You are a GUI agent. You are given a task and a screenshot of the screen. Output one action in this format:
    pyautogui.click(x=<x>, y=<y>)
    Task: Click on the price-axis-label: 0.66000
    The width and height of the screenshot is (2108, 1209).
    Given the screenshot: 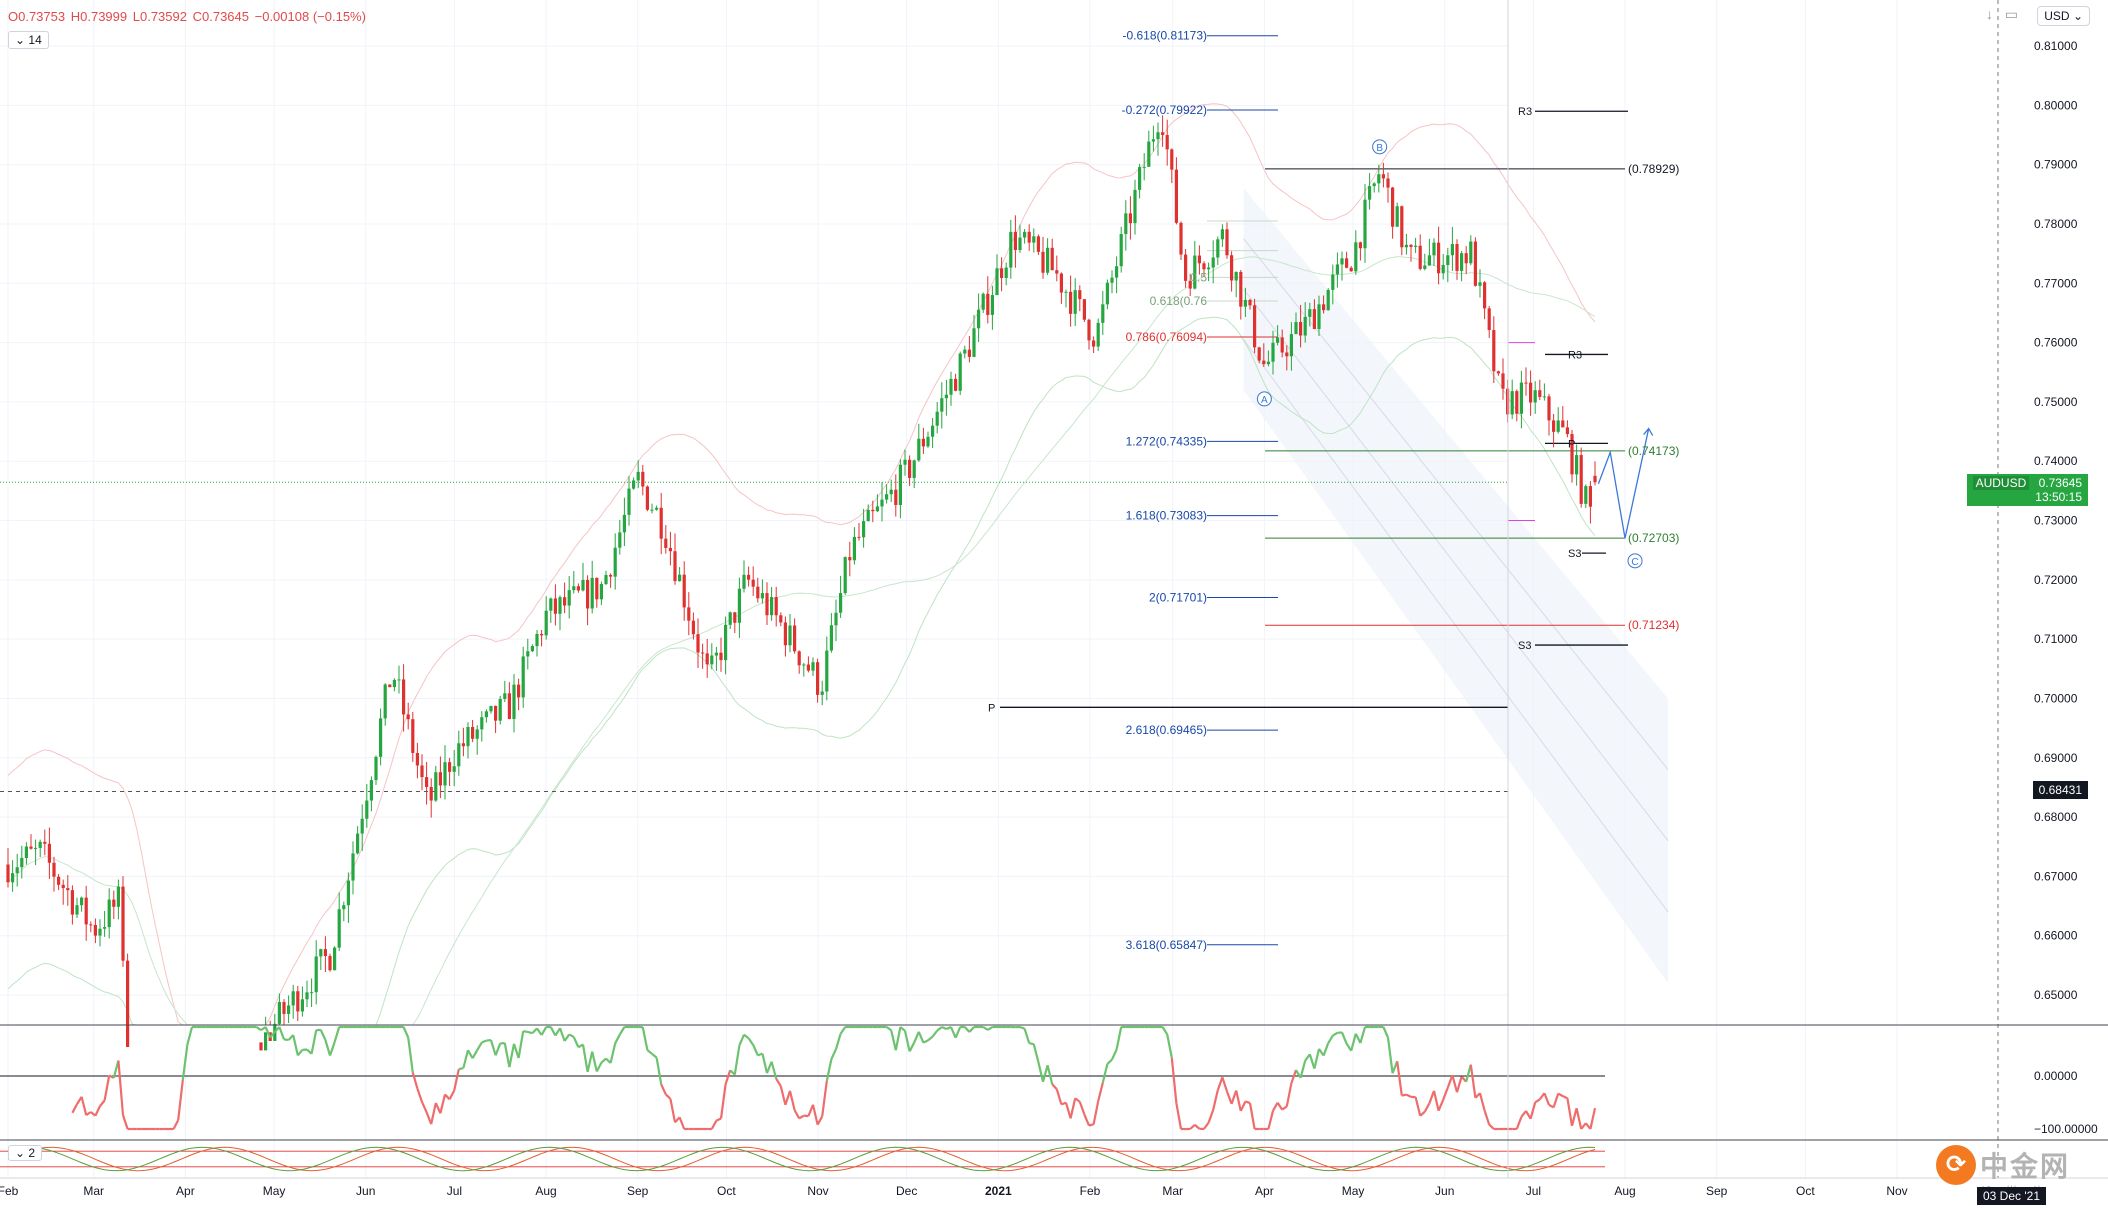 What is the action you would take?
    pyautogui.click(x=2056, y=936)
    